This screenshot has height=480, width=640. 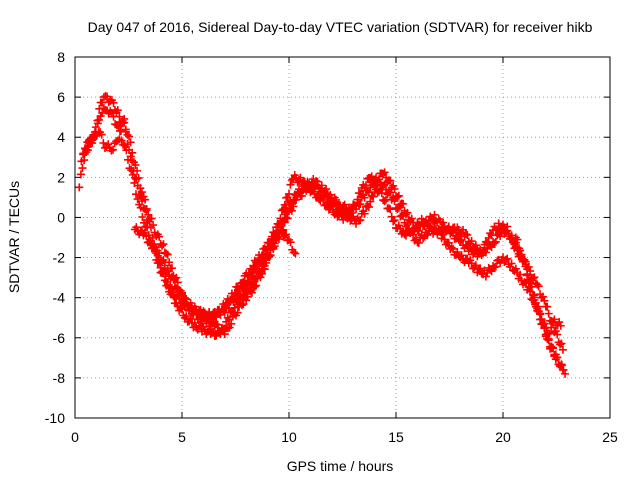 I want to click on x-tick-label: 20, so click(x=503, y=437).